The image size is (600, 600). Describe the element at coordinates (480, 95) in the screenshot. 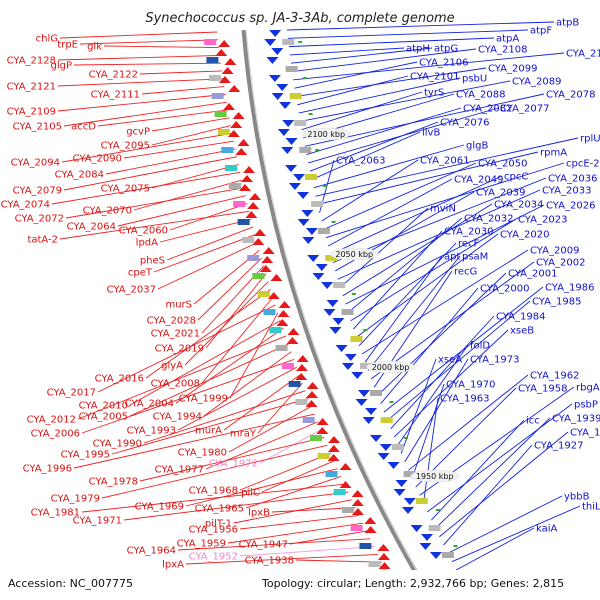

I see `gene-label: CYA_2088` at that location.